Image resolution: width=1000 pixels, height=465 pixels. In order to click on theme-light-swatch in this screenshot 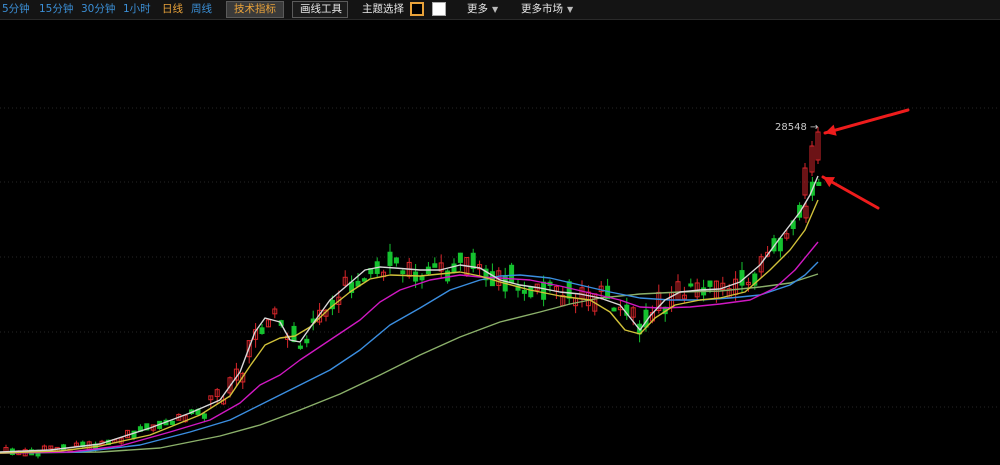, I will do `click(439, 9)`.